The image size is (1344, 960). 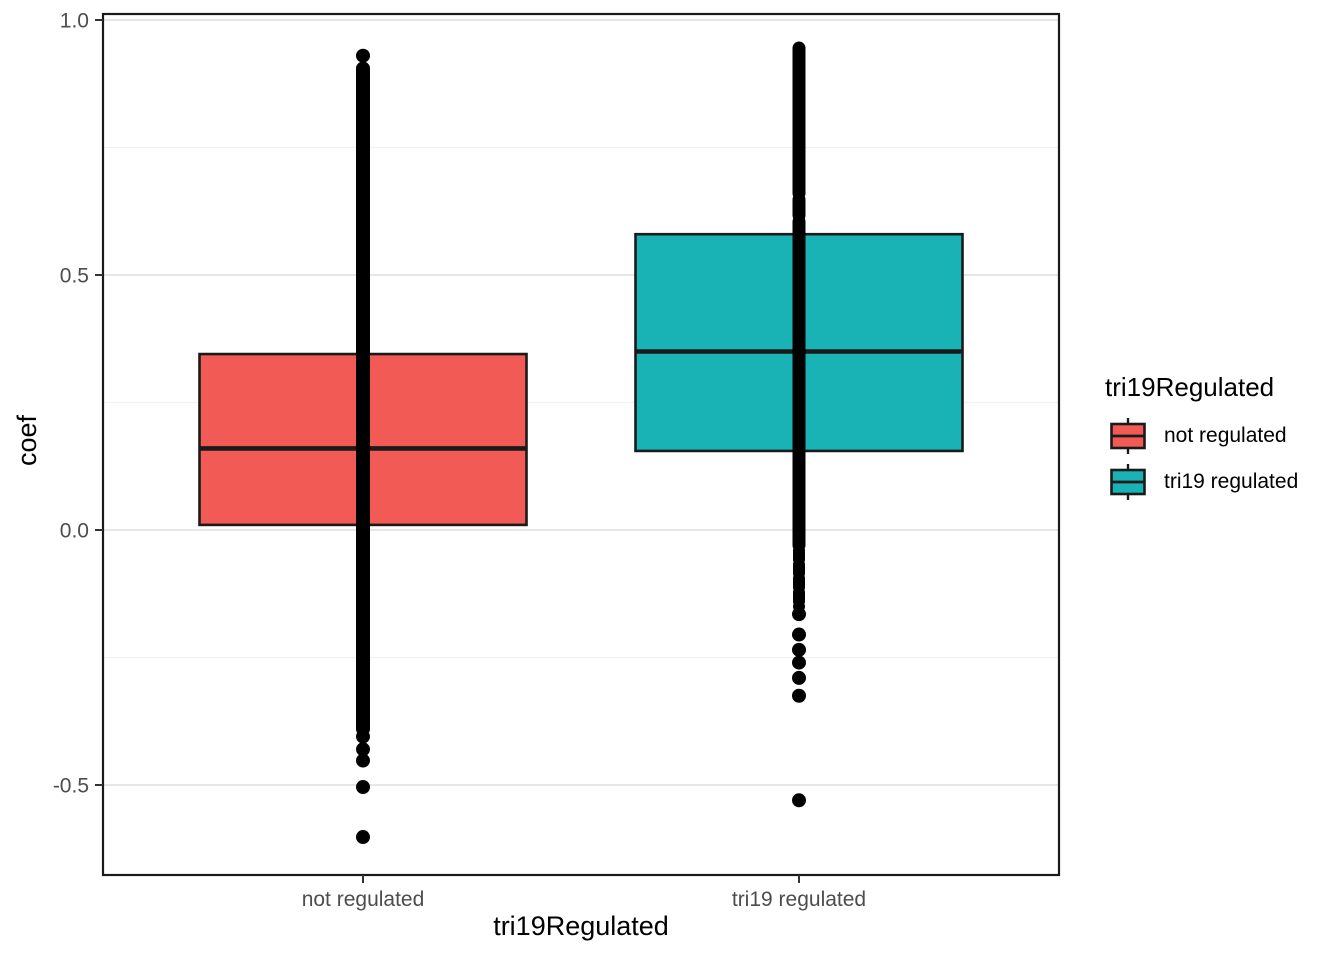 What do you see at coordinates (74, 276) in the screenshot?
I see `y-tick-label: 0.5` at bounding box center [74, 276].